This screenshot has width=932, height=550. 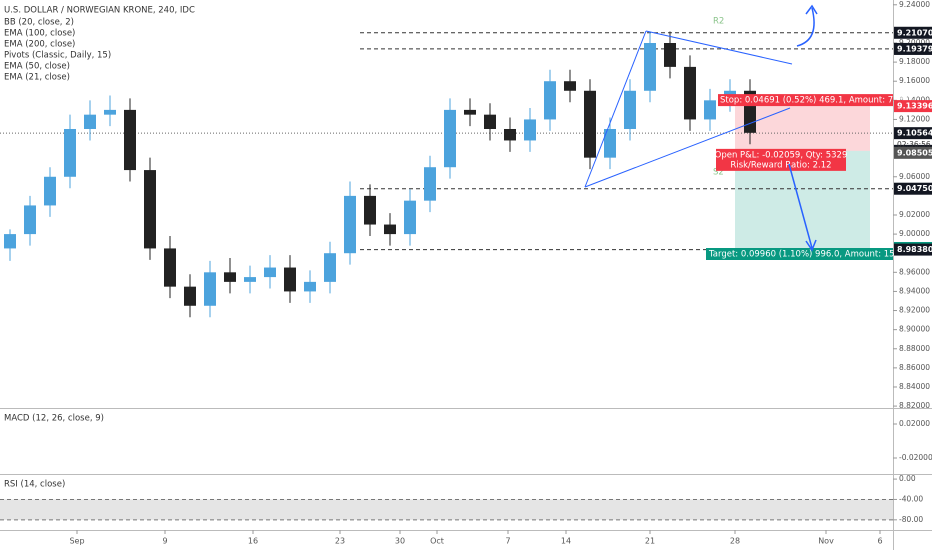 I want to click on indicator-label: EMA (100, close), so click(x=39, y=34).